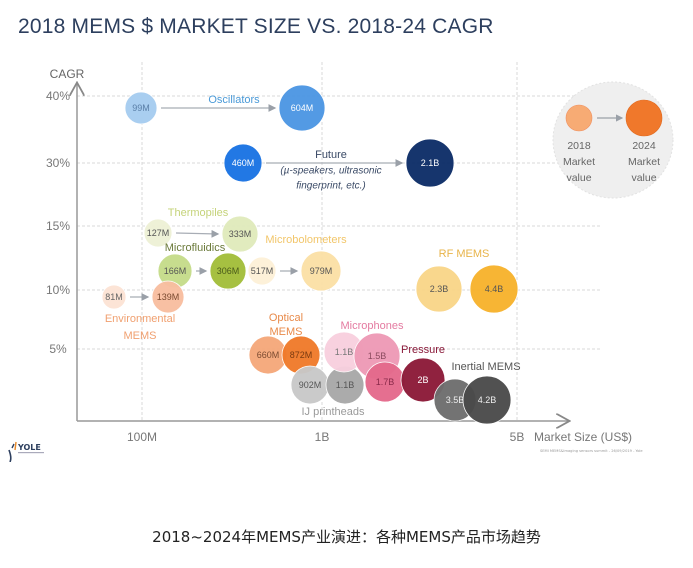  I want to click on x-axis-label: Market Size (US$), so click(583, 437).